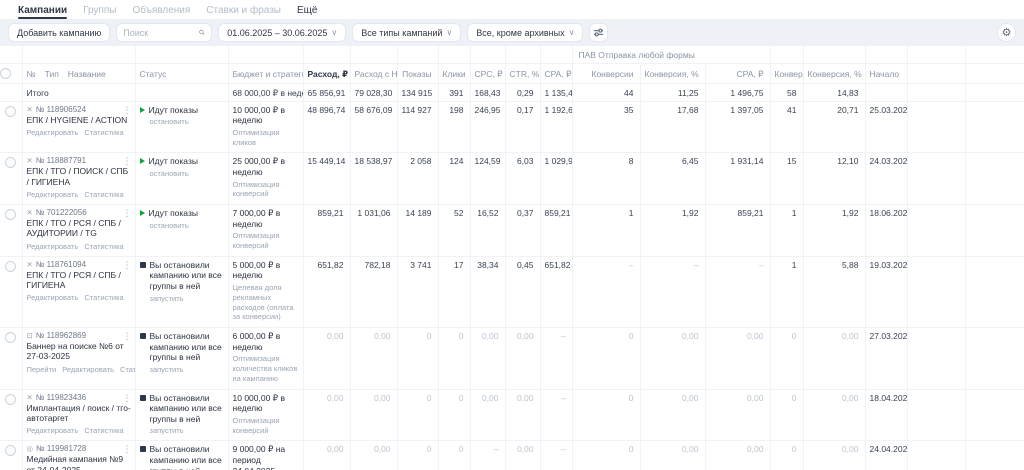 The image size is (1024, 470). I want to click on settings-gear-button: ⚙, so click(1006, 32).